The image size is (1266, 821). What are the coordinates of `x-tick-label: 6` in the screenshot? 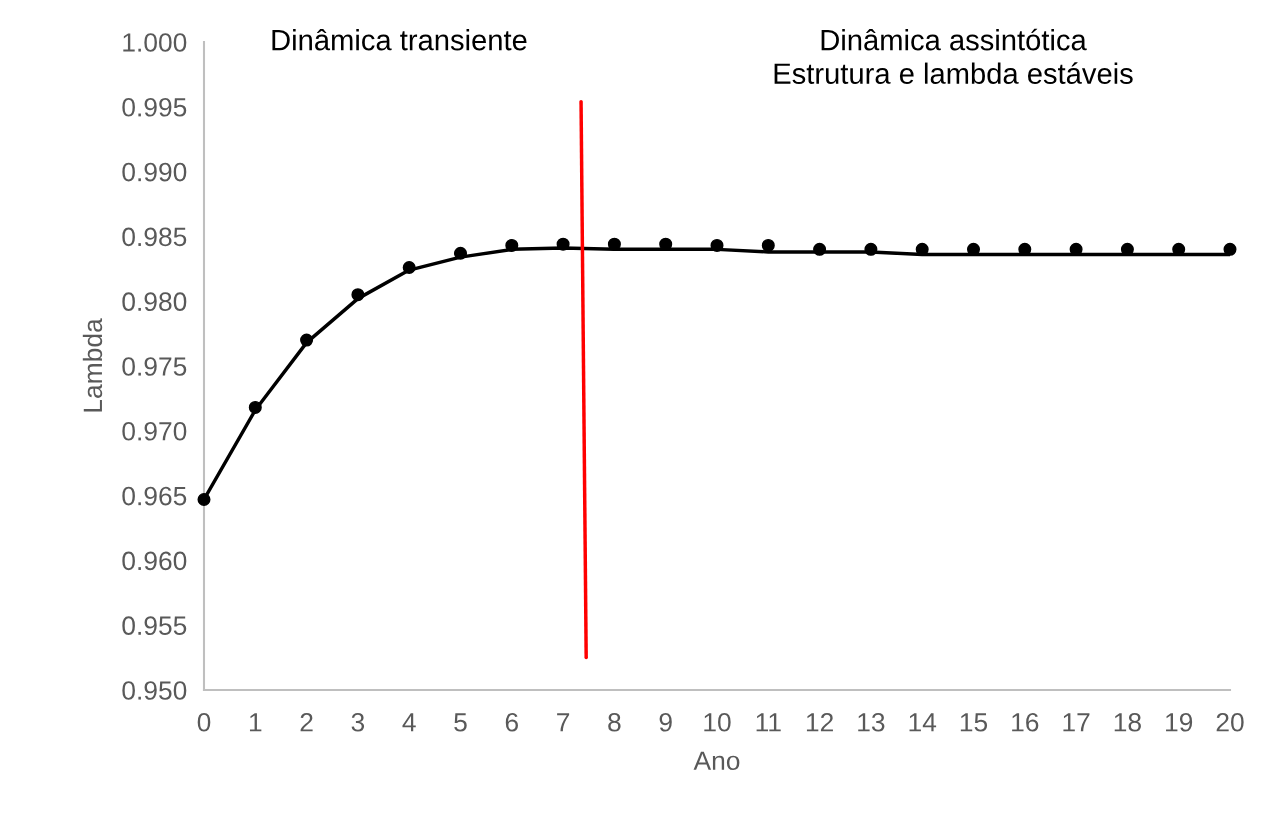 It's located at (511, 722).